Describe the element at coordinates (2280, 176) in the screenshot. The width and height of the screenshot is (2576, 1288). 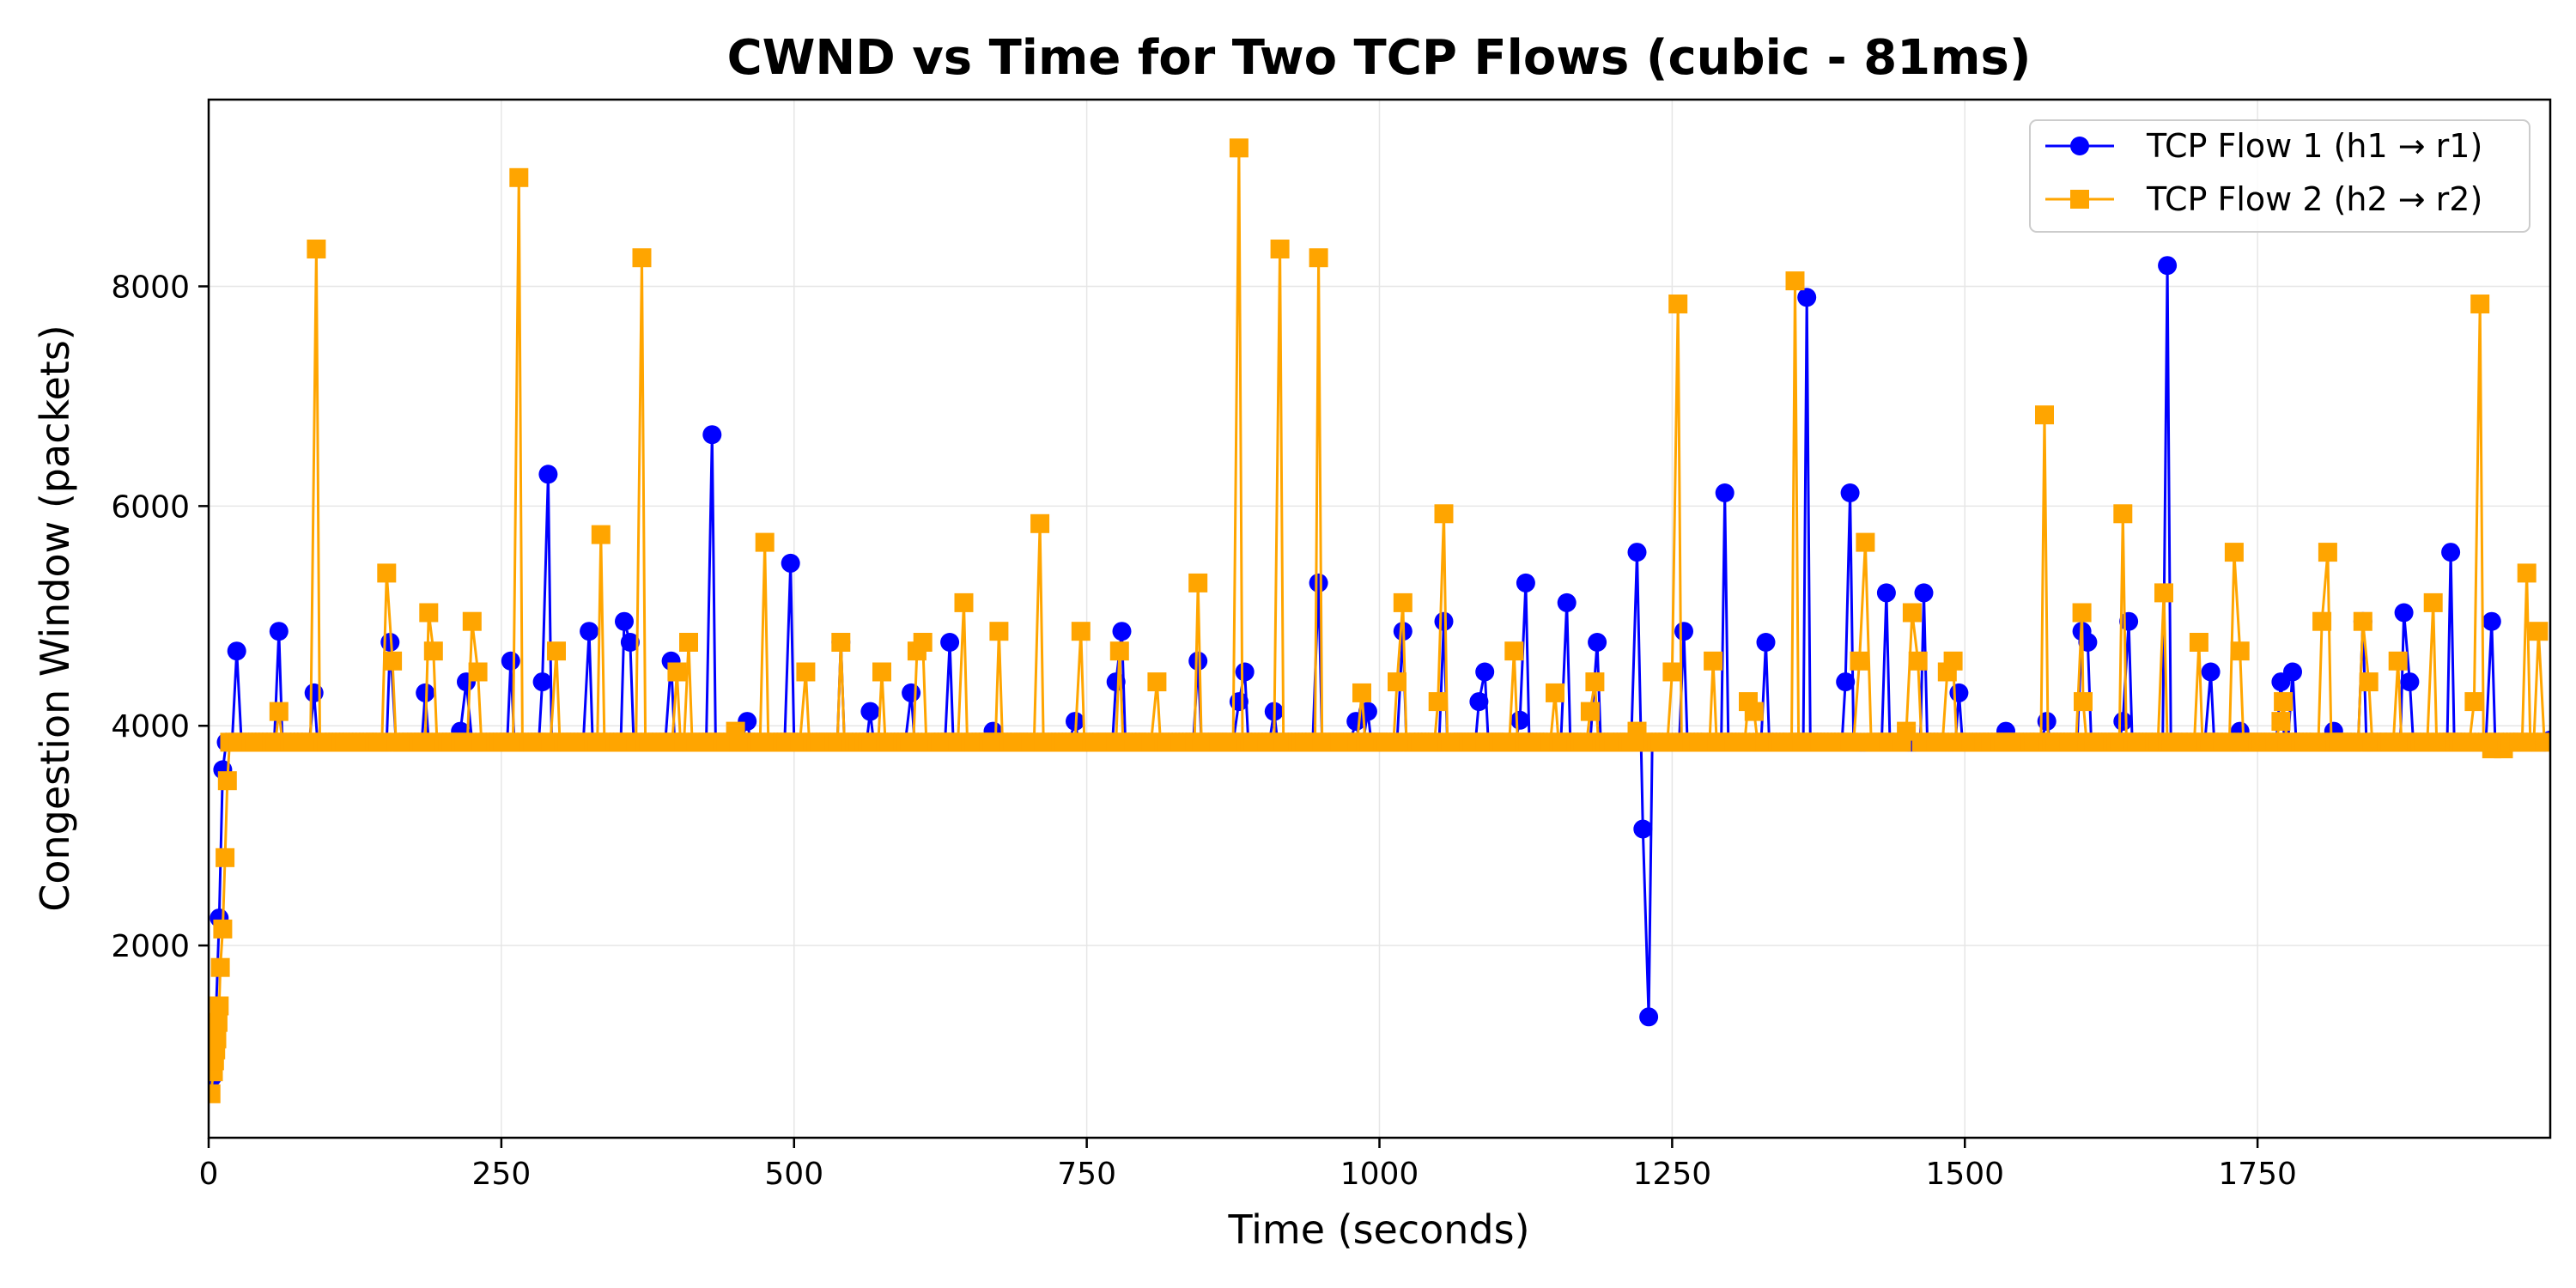
I see `legend-box` at that location.